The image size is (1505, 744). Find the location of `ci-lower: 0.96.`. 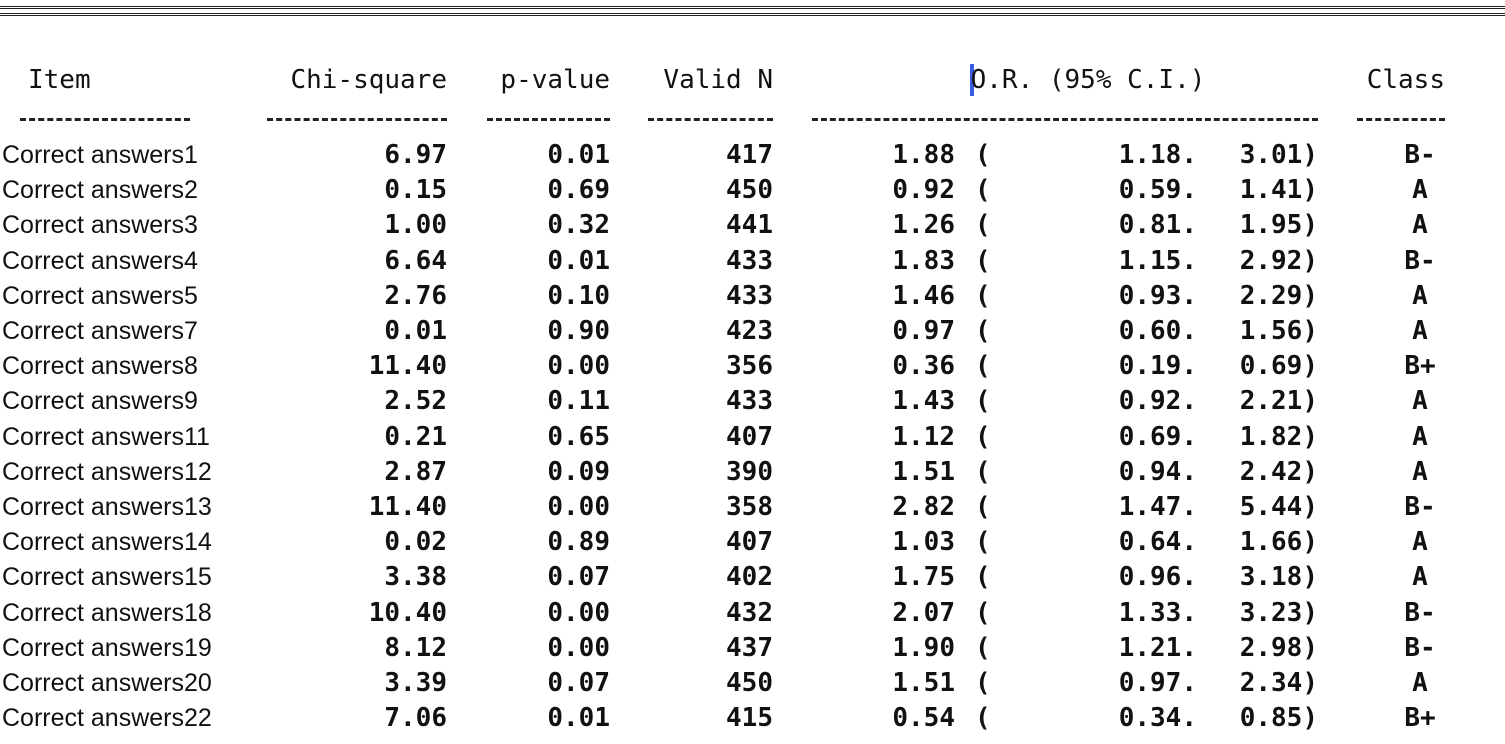

ci-lower: 0.96. is located at coordinates (1157, 577).